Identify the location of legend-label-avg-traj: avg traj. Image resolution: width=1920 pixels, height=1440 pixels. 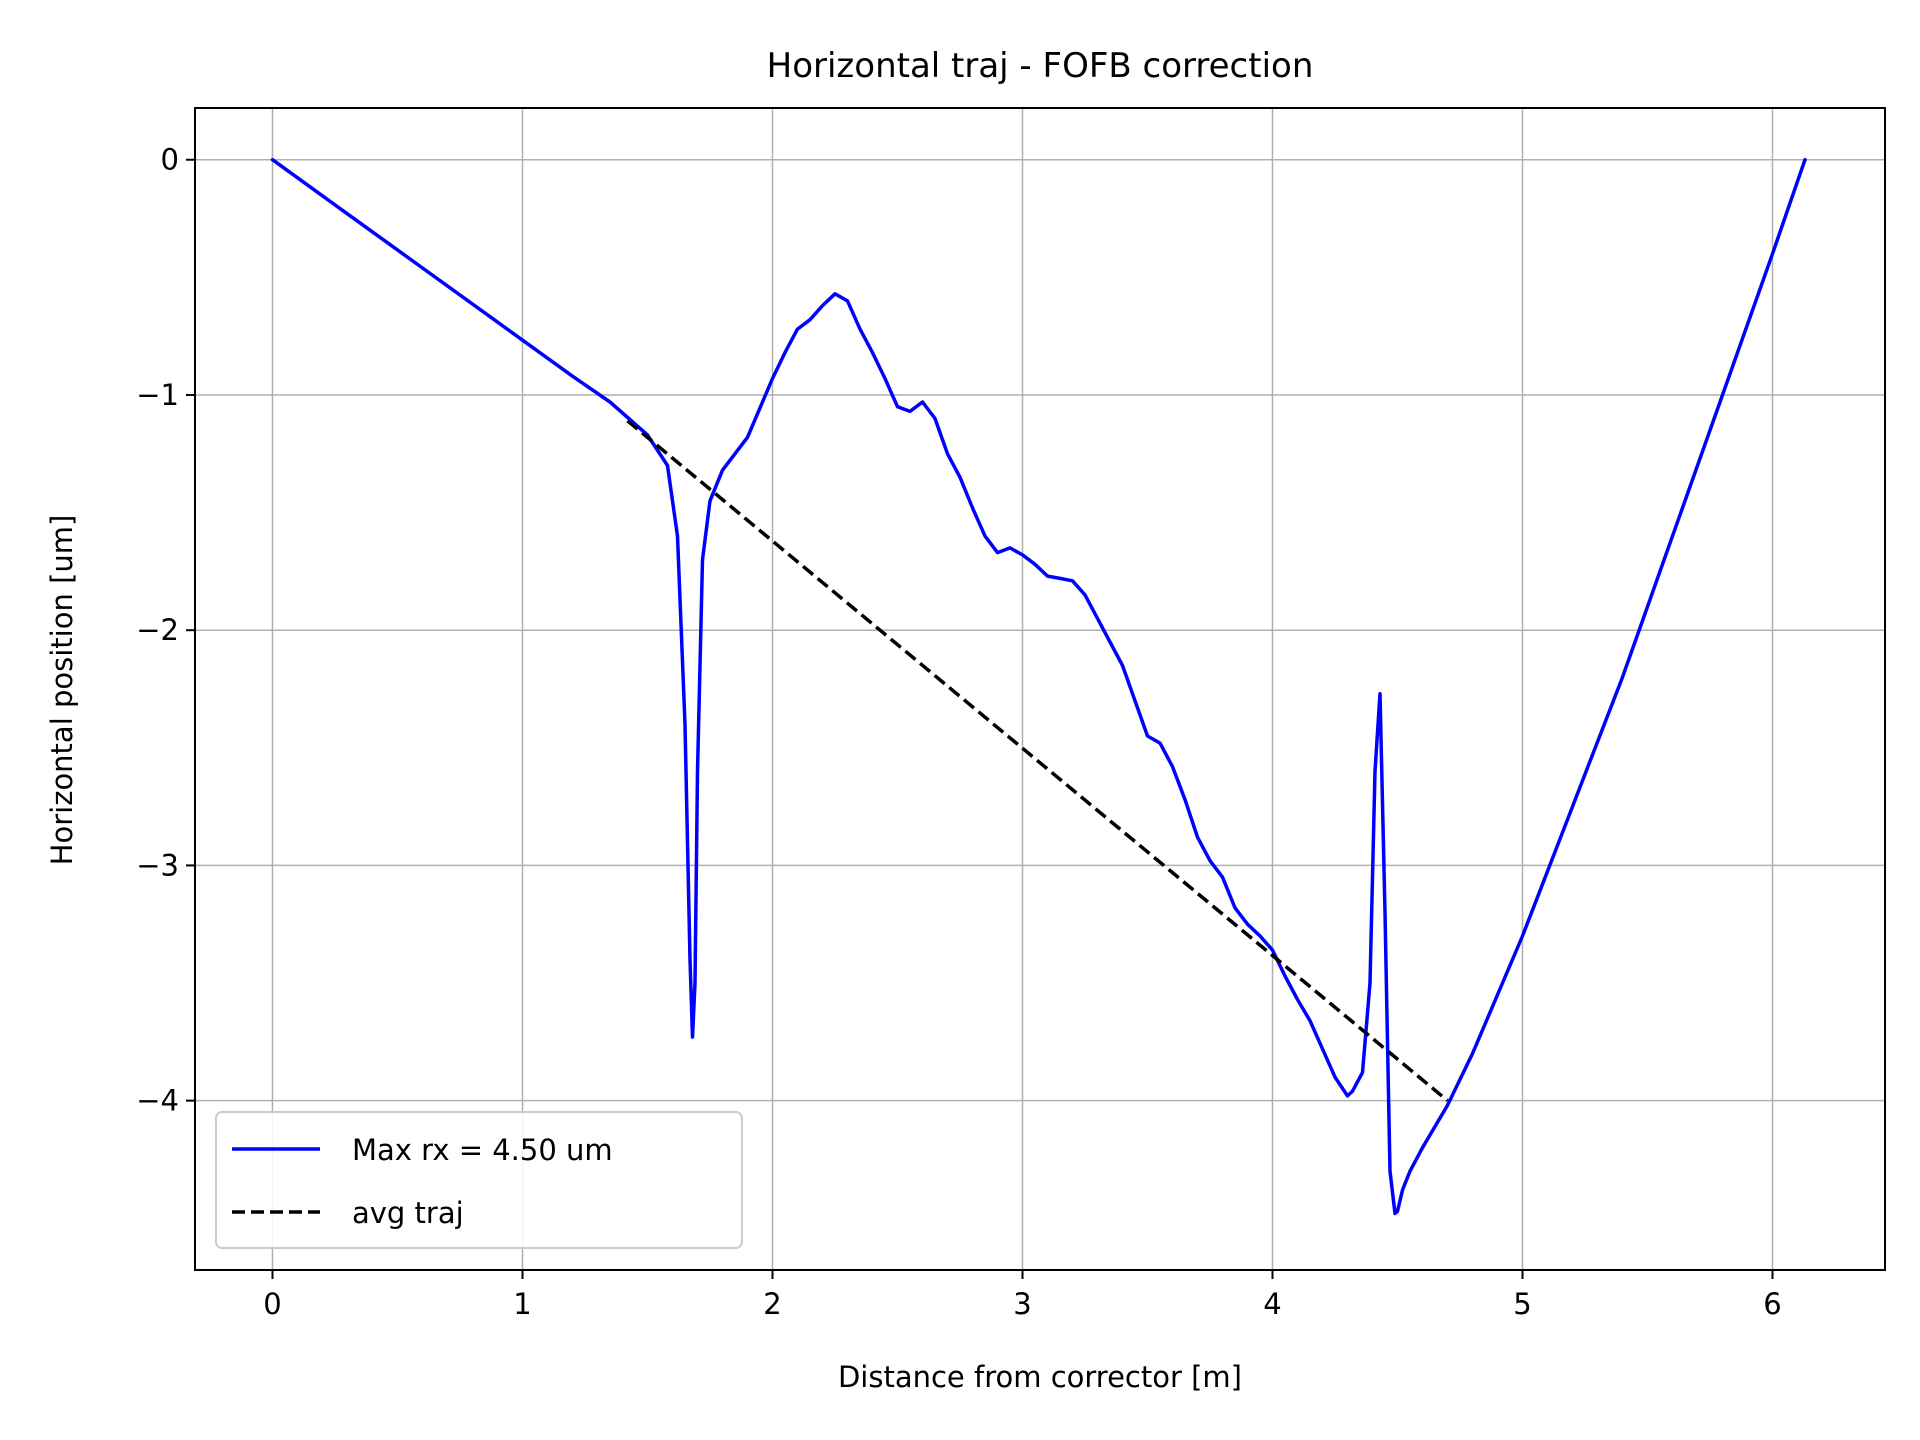
(408, 1213).